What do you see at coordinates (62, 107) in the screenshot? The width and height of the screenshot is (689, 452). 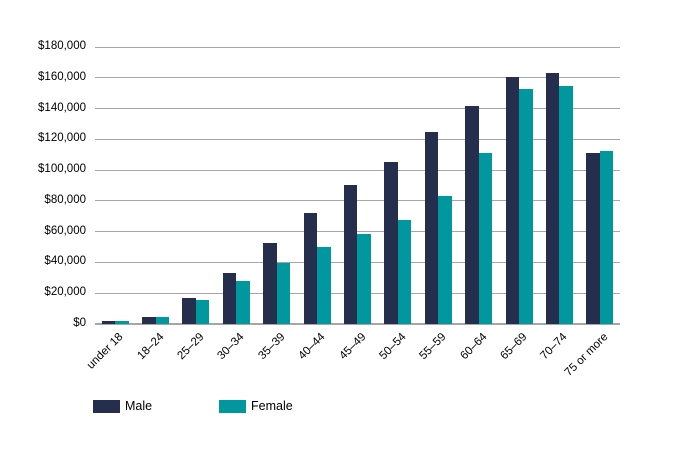 I see `y-tick-label: $140,000` at bounding box center [62, 107].